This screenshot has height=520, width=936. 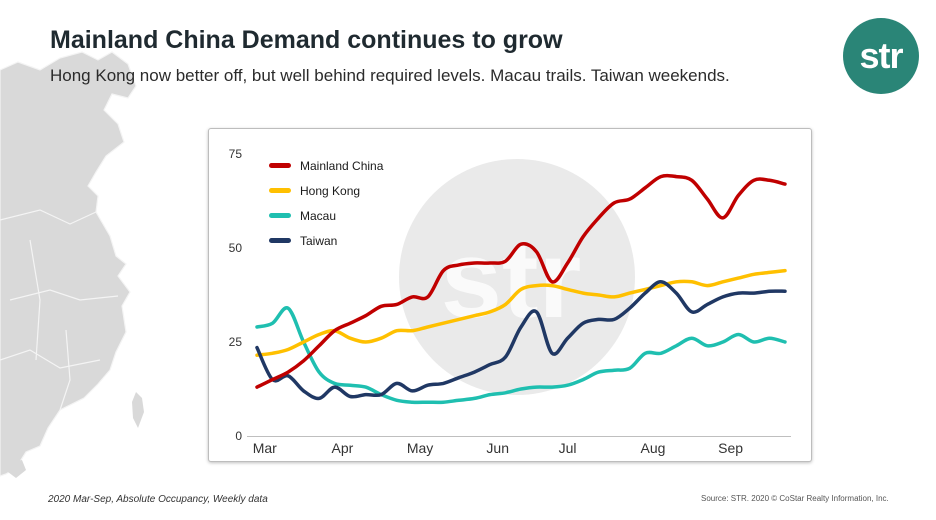 I want to click on str-logo: str, so click(x=881, y=56).